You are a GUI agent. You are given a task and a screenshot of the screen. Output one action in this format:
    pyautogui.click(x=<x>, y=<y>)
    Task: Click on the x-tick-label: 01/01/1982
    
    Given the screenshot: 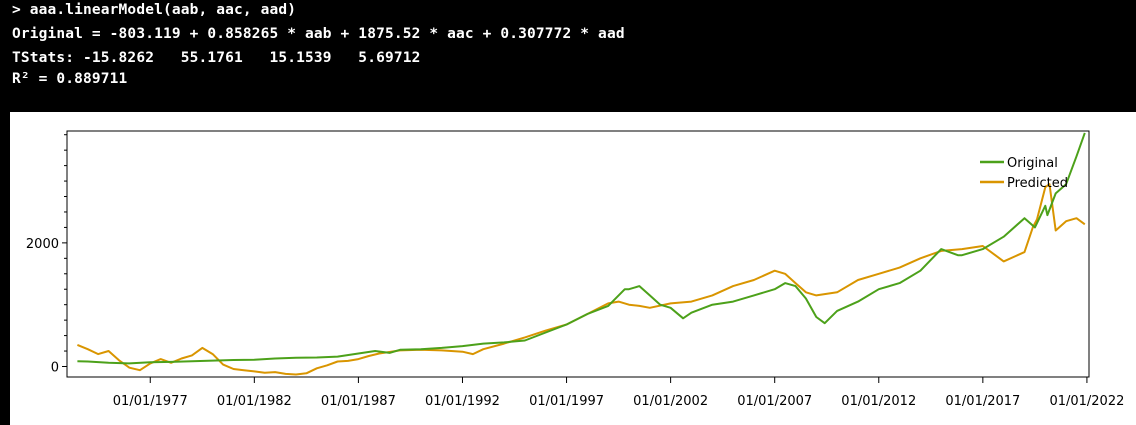 What is the action you would take?
    pyautogui.click(x=254, y=401)
    